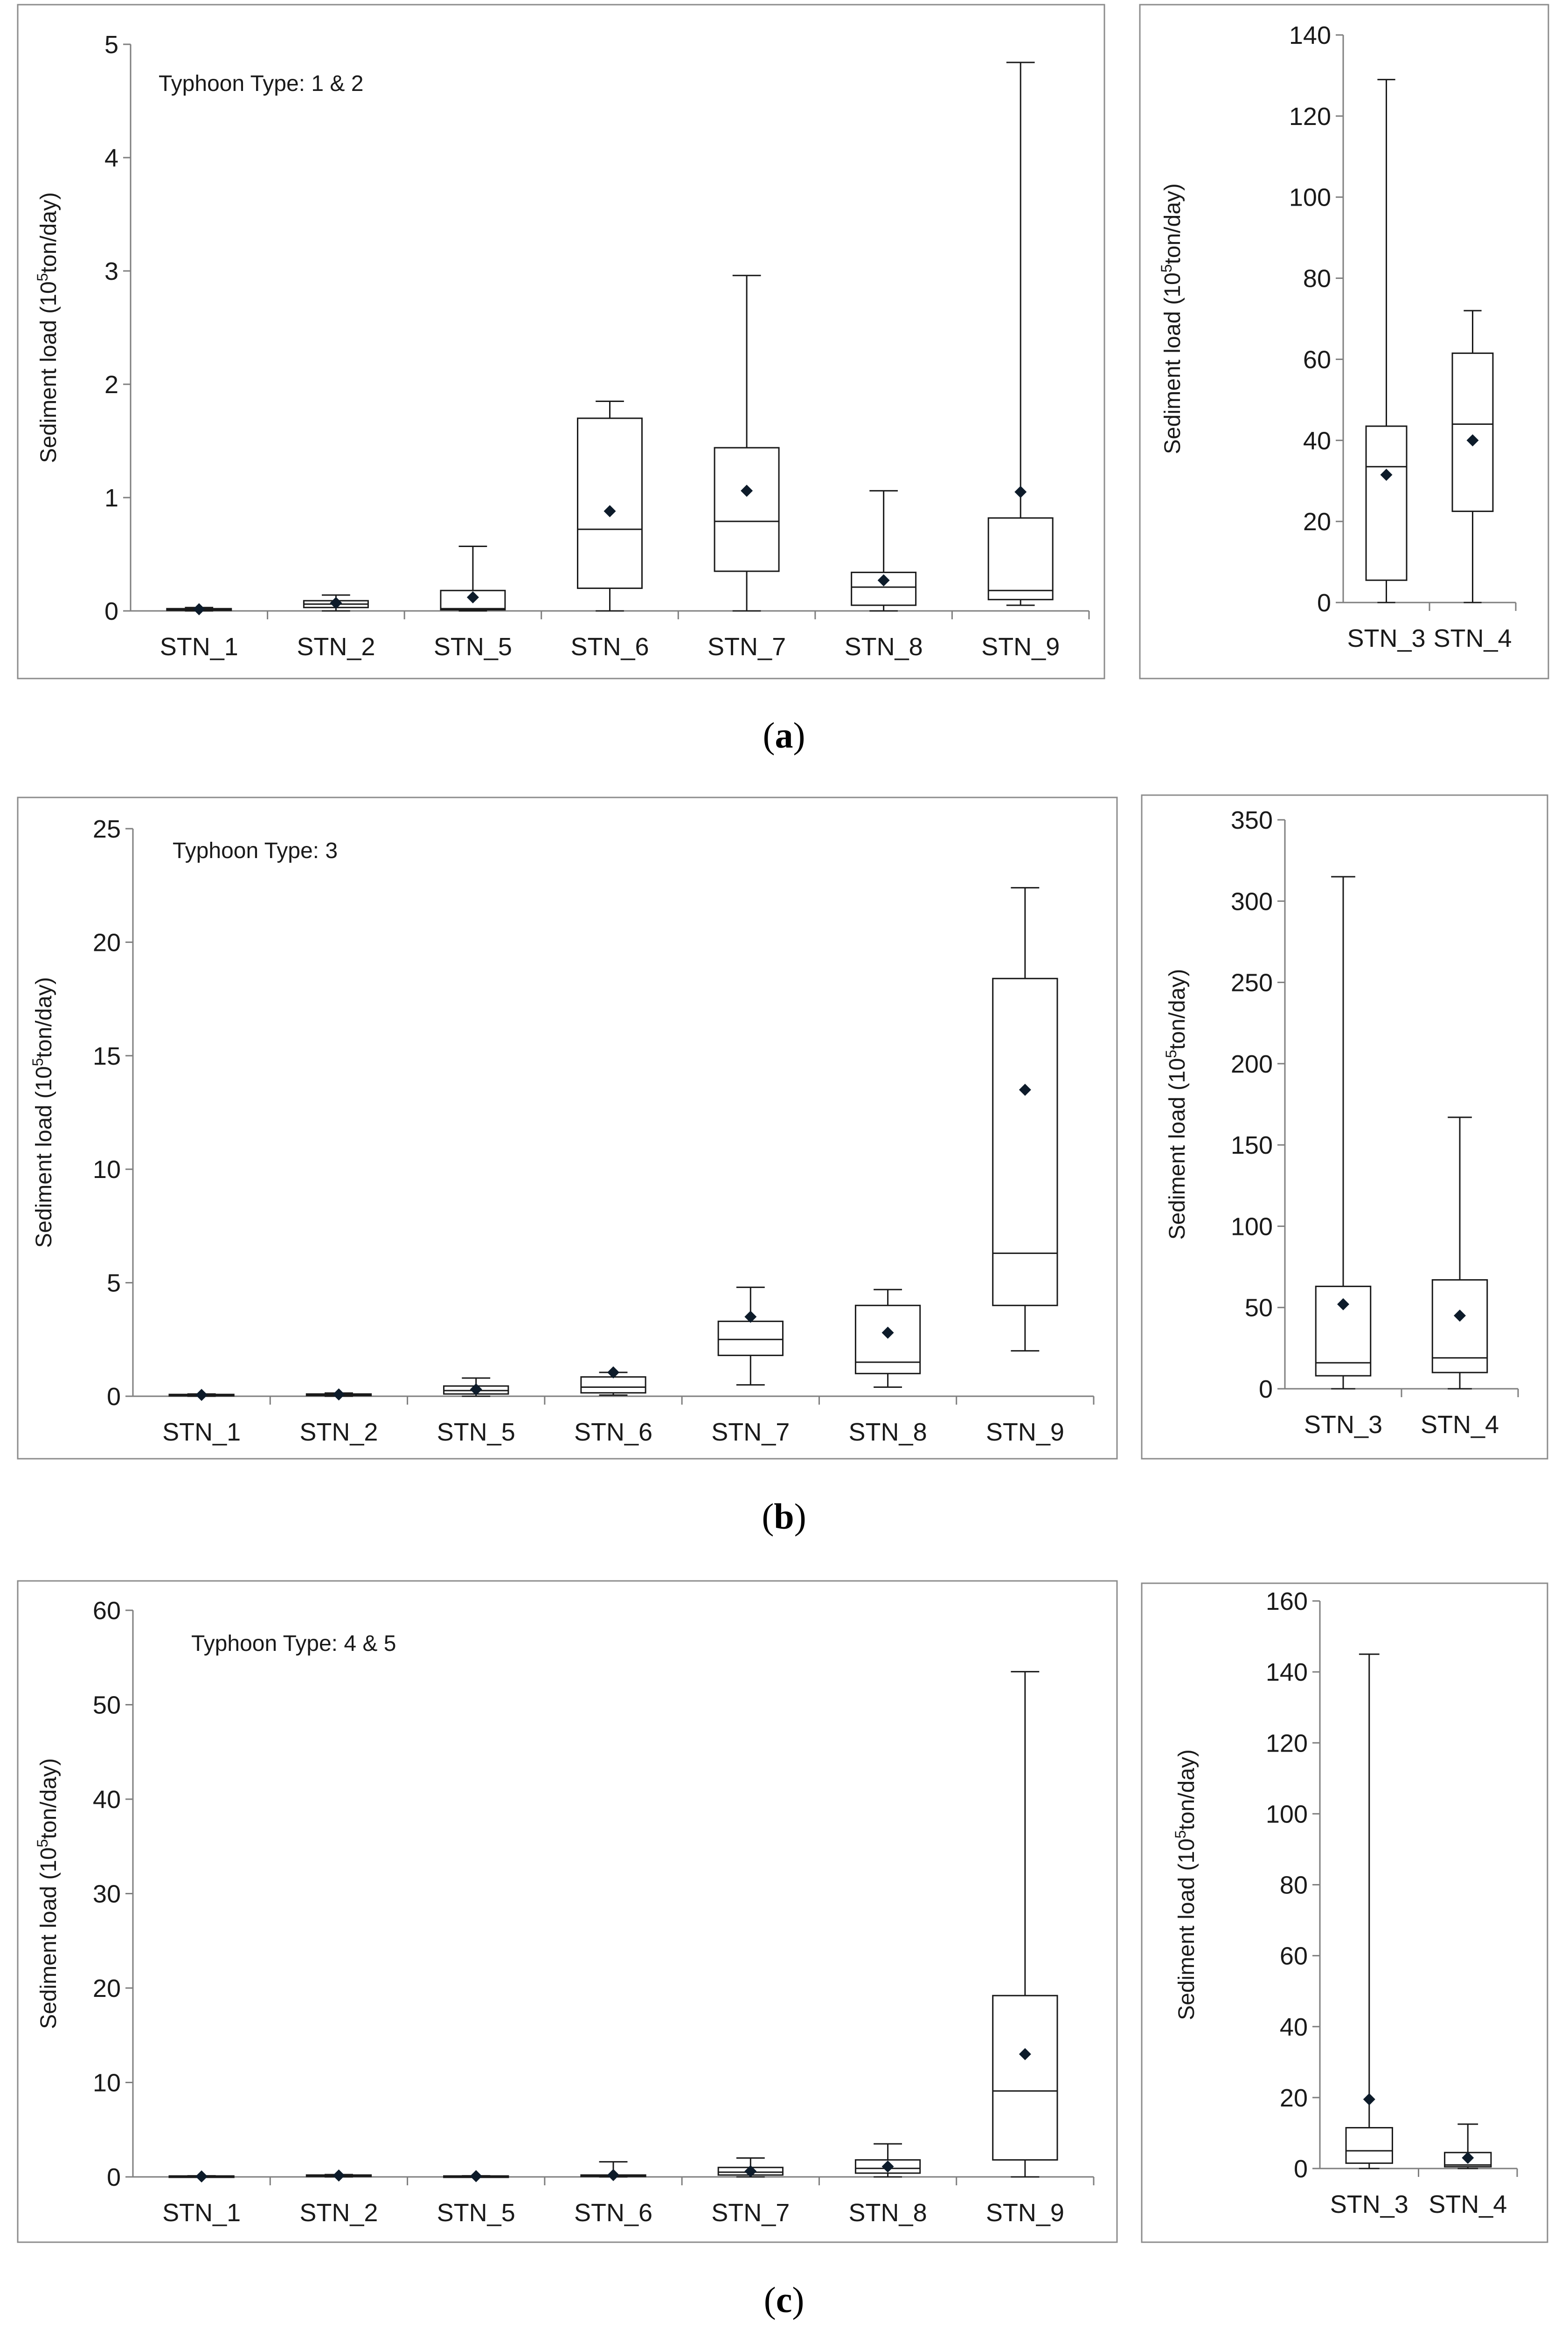 The image size is (1568, 2328). I want to click on y-tick-label: 40, so click(1317, 441).